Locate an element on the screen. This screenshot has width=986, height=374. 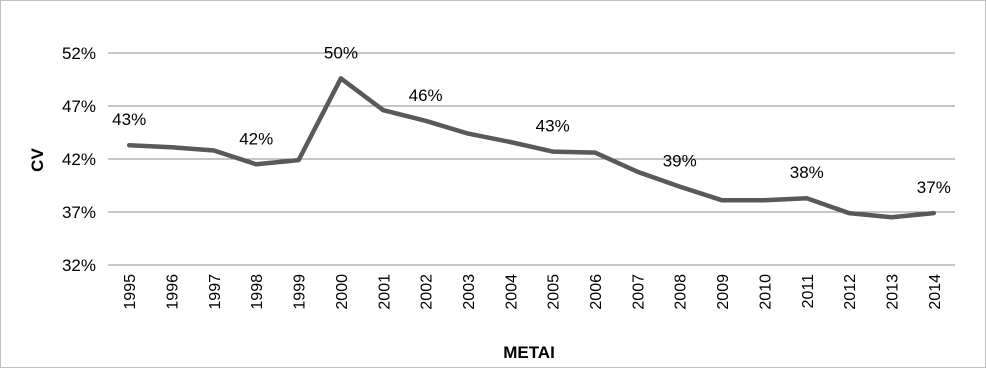
y-tick-label: 47% is located at coordinates (79, 106).